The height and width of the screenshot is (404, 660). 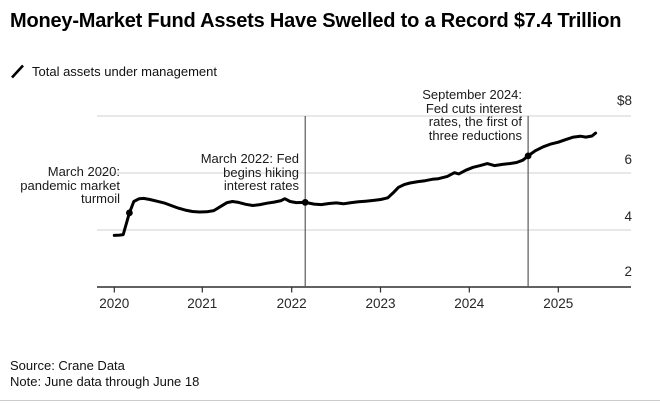 I want to click on y-axis-label-4: 4, so click(x=628, y=216).